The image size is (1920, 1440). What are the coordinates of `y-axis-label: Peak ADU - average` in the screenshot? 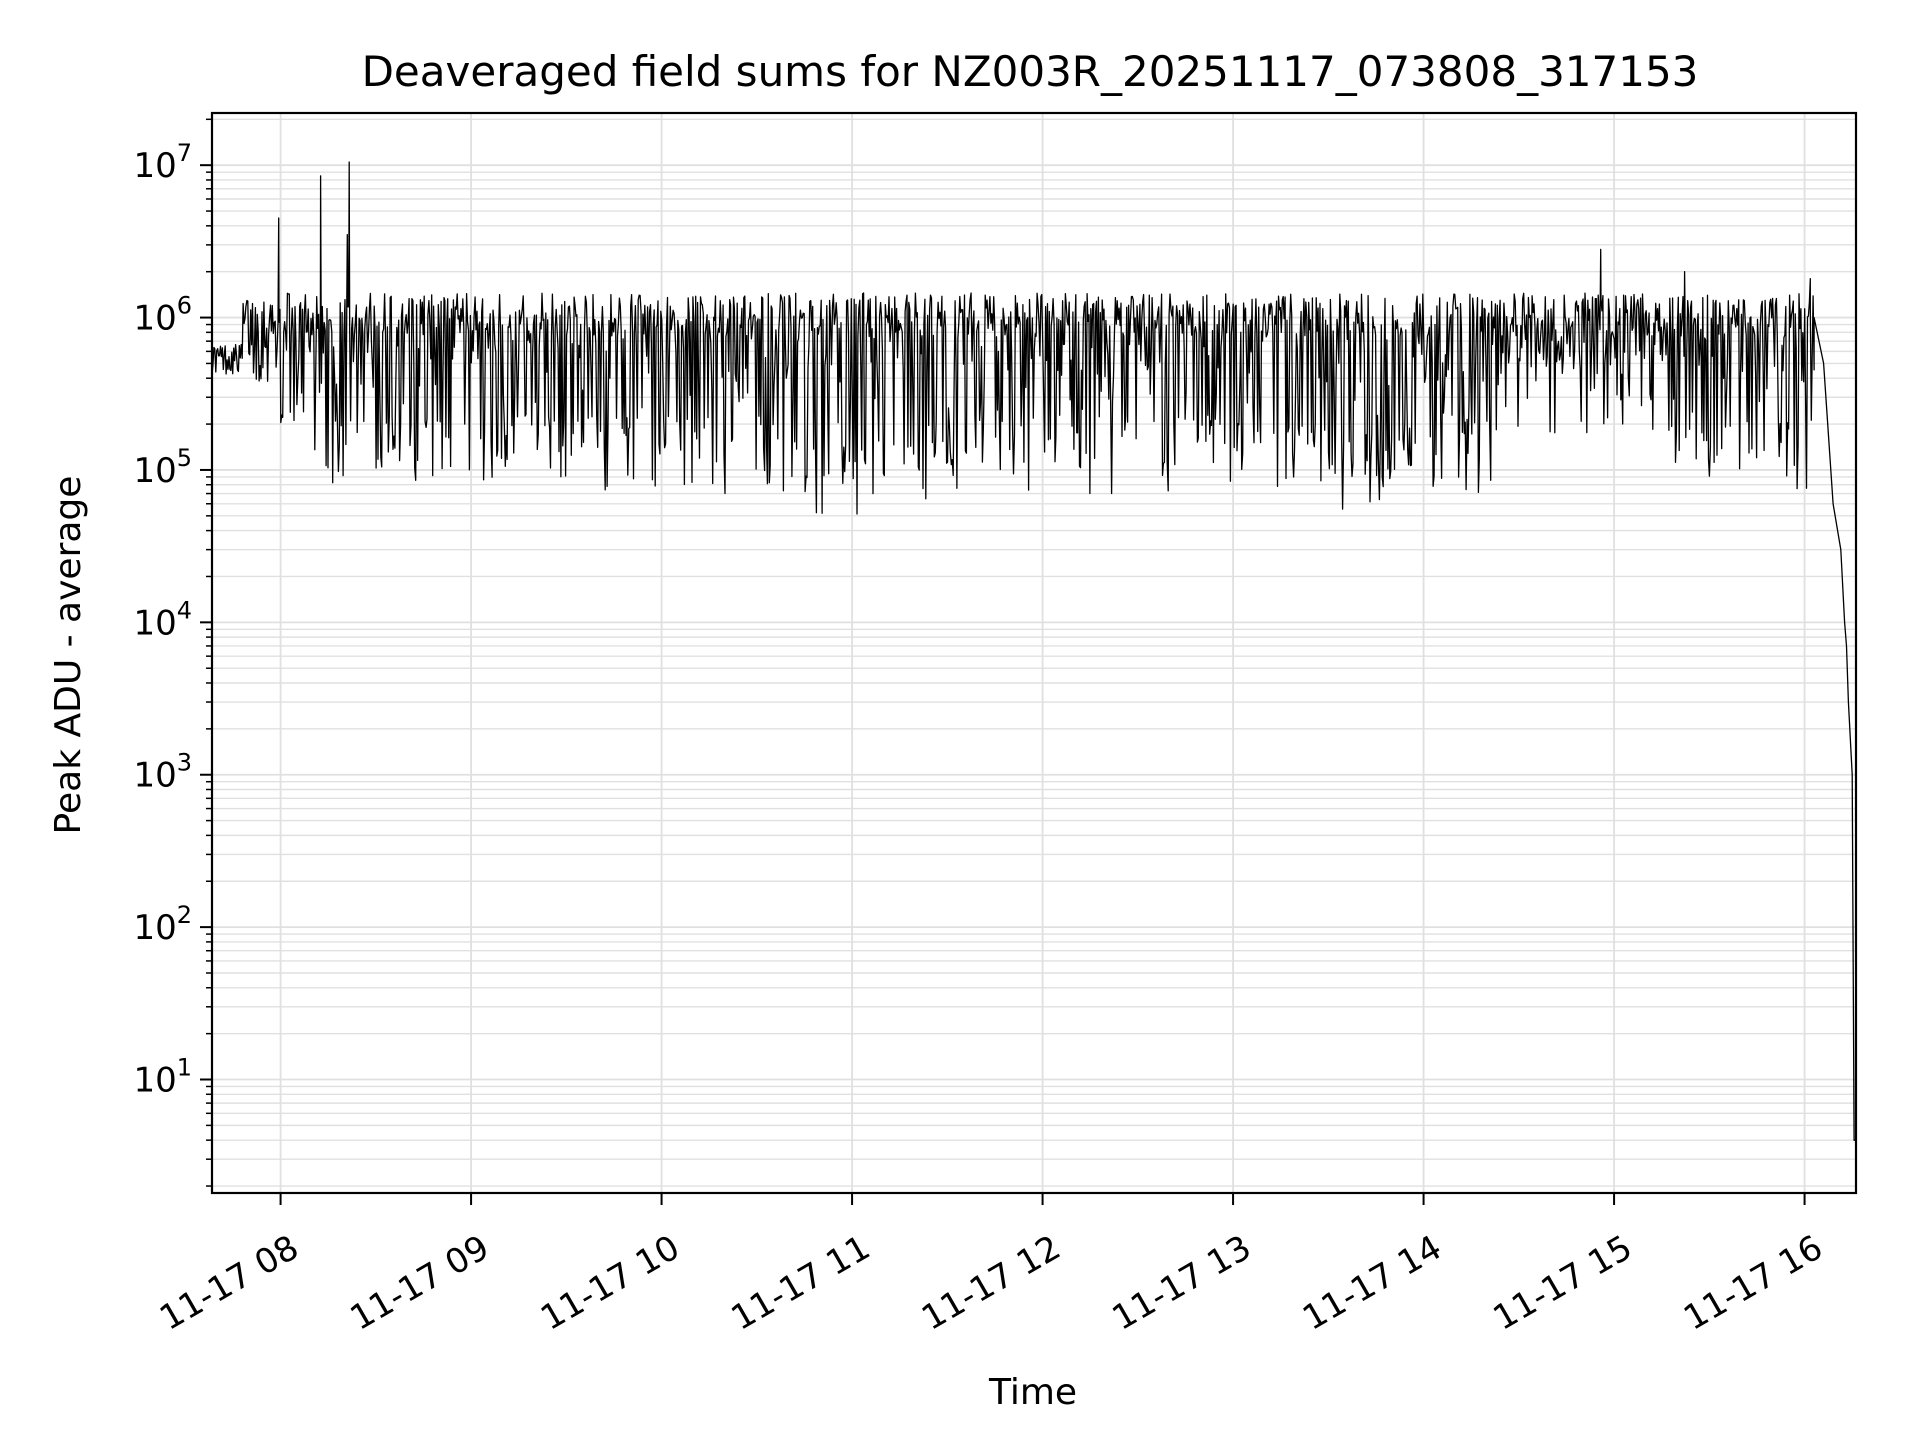 It's located at (68, 655).